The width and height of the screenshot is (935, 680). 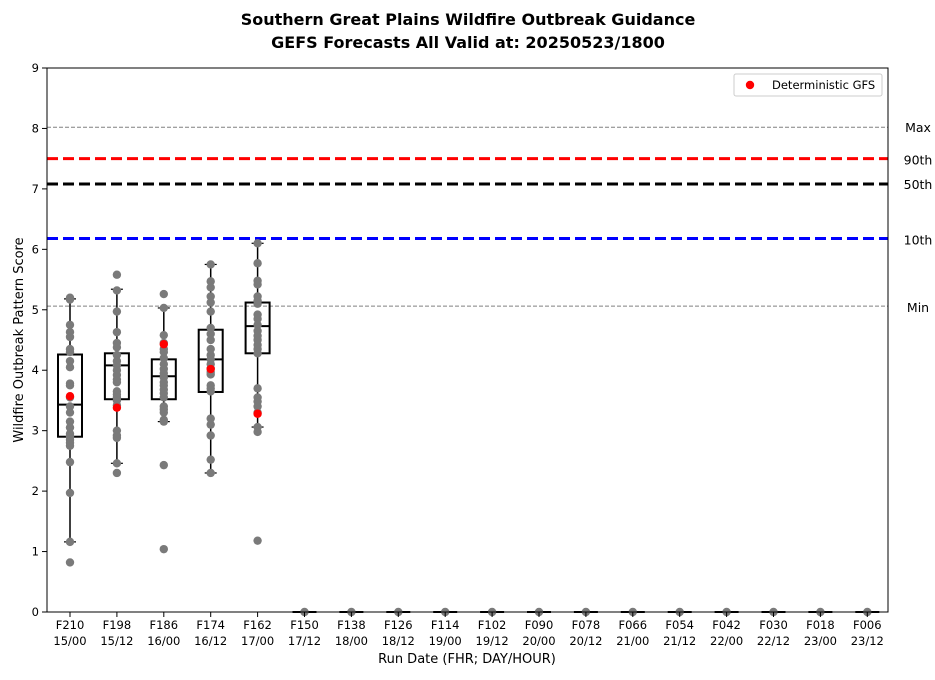 I want to click on y-tick-label: 1, so click(x=35, y=552).